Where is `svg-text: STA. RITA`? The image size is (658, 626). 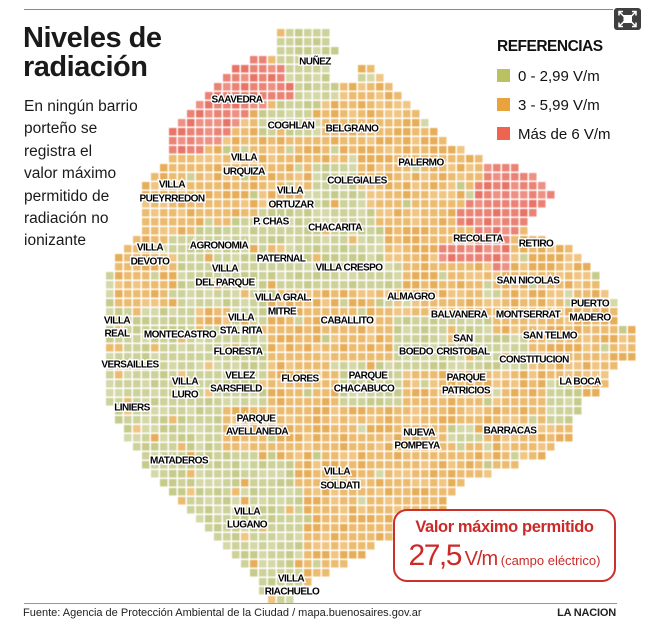
svg-text: STA. RITA is located at coordinates (241, 331).